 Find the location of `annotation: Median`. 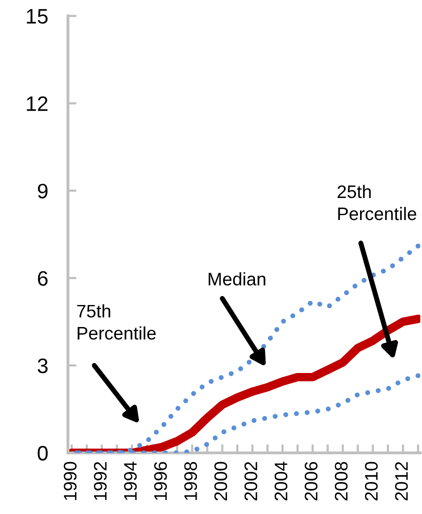

annotation: Median is located at coordinates (237, 279).